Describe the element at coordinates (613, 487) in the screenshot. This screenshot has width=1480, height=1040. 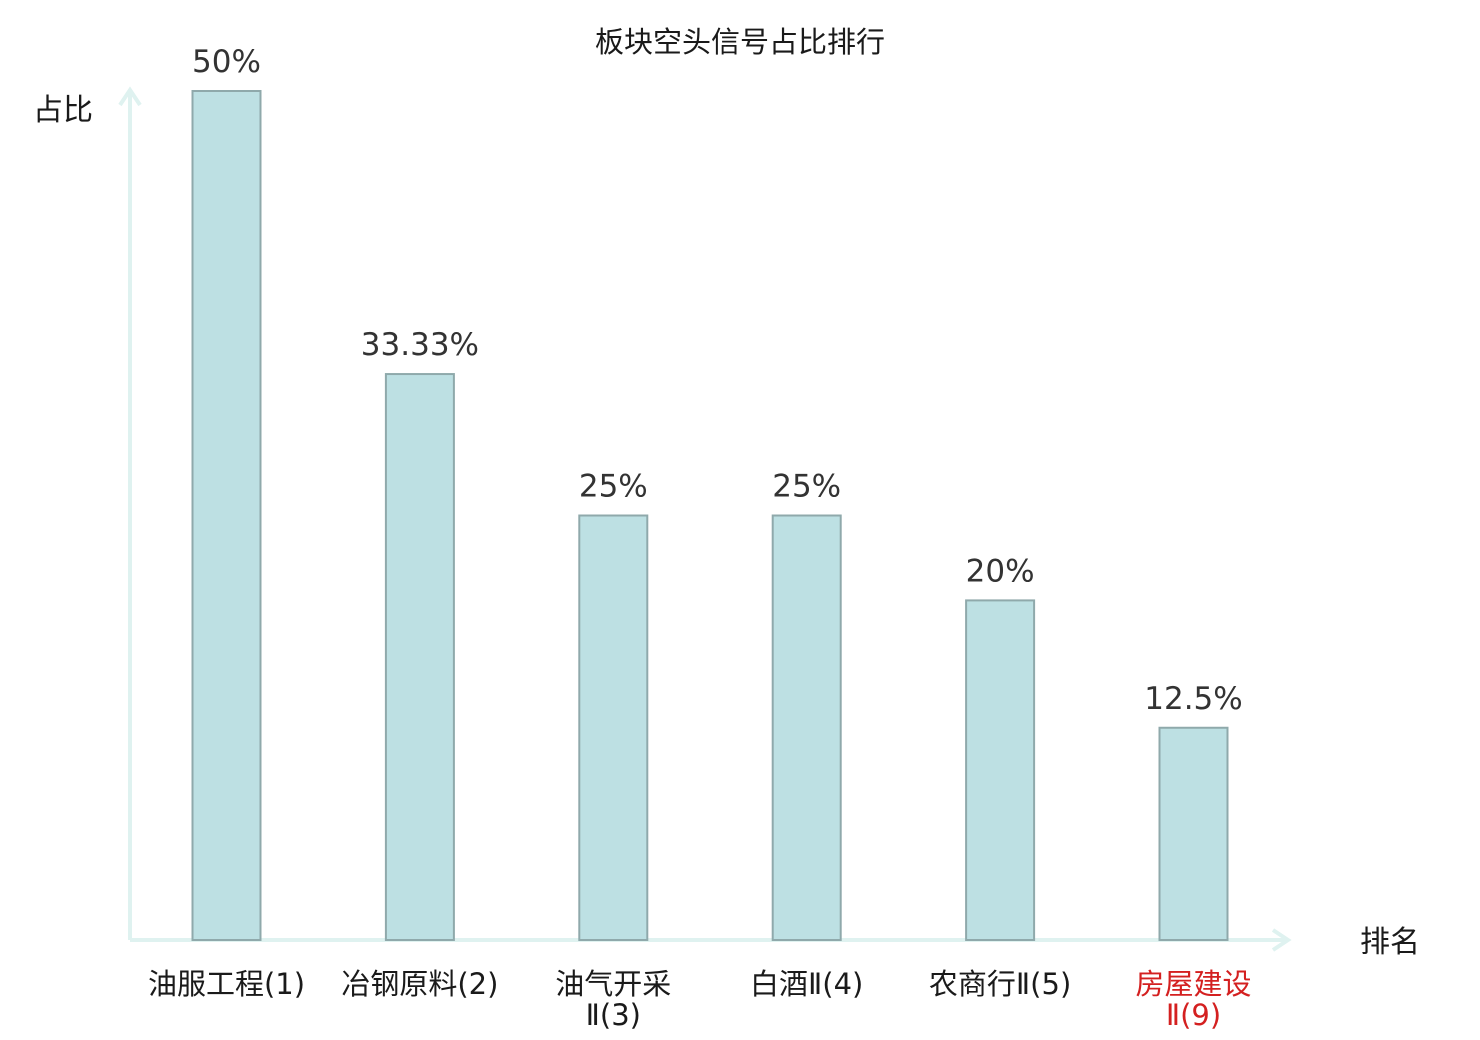
I see `value-label-3: 25%` at that location.